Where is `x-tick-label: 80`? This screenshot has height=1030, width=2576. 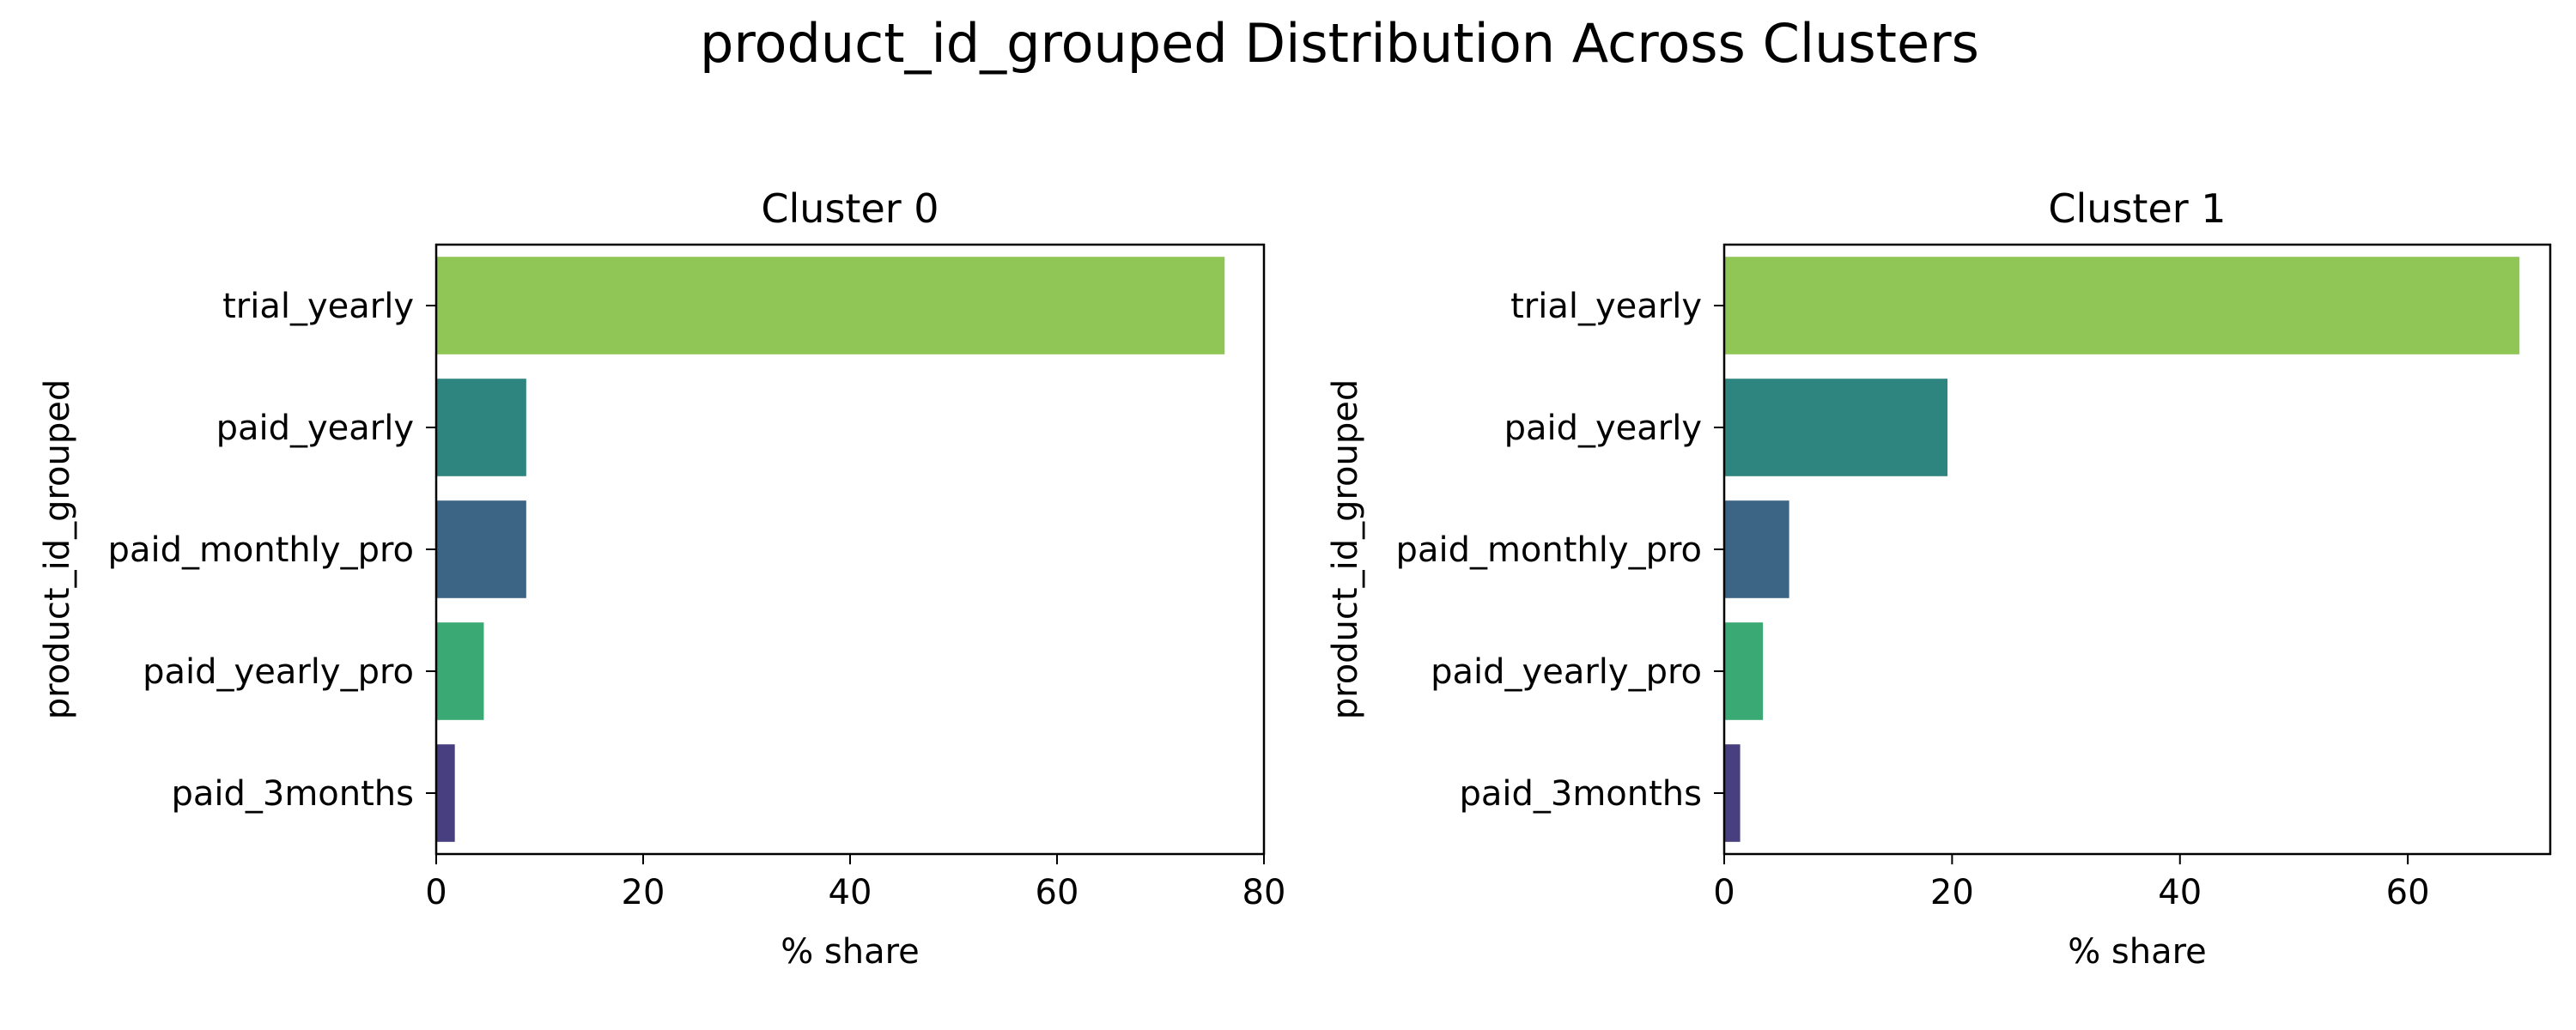
x-tick-label: 80 is located at coordinates (1264, 892).